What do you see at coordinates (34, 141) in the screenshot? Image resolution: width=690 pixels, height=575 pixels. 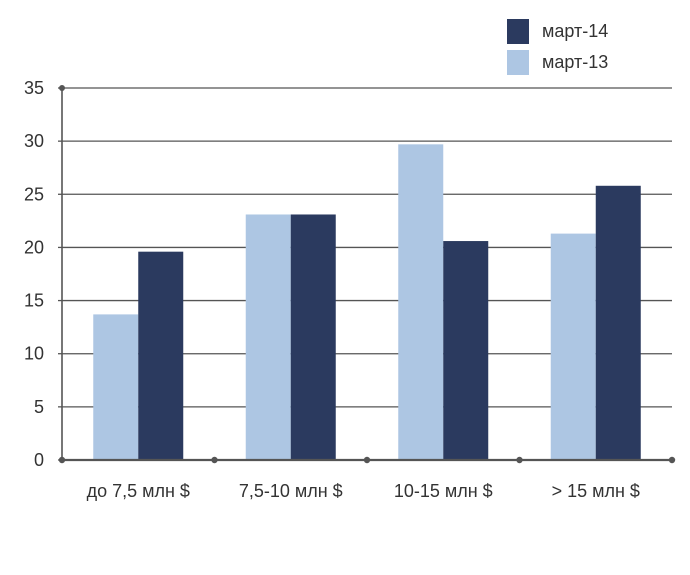 I see `y-tick-label: 30` at bounding box center [34, 141].